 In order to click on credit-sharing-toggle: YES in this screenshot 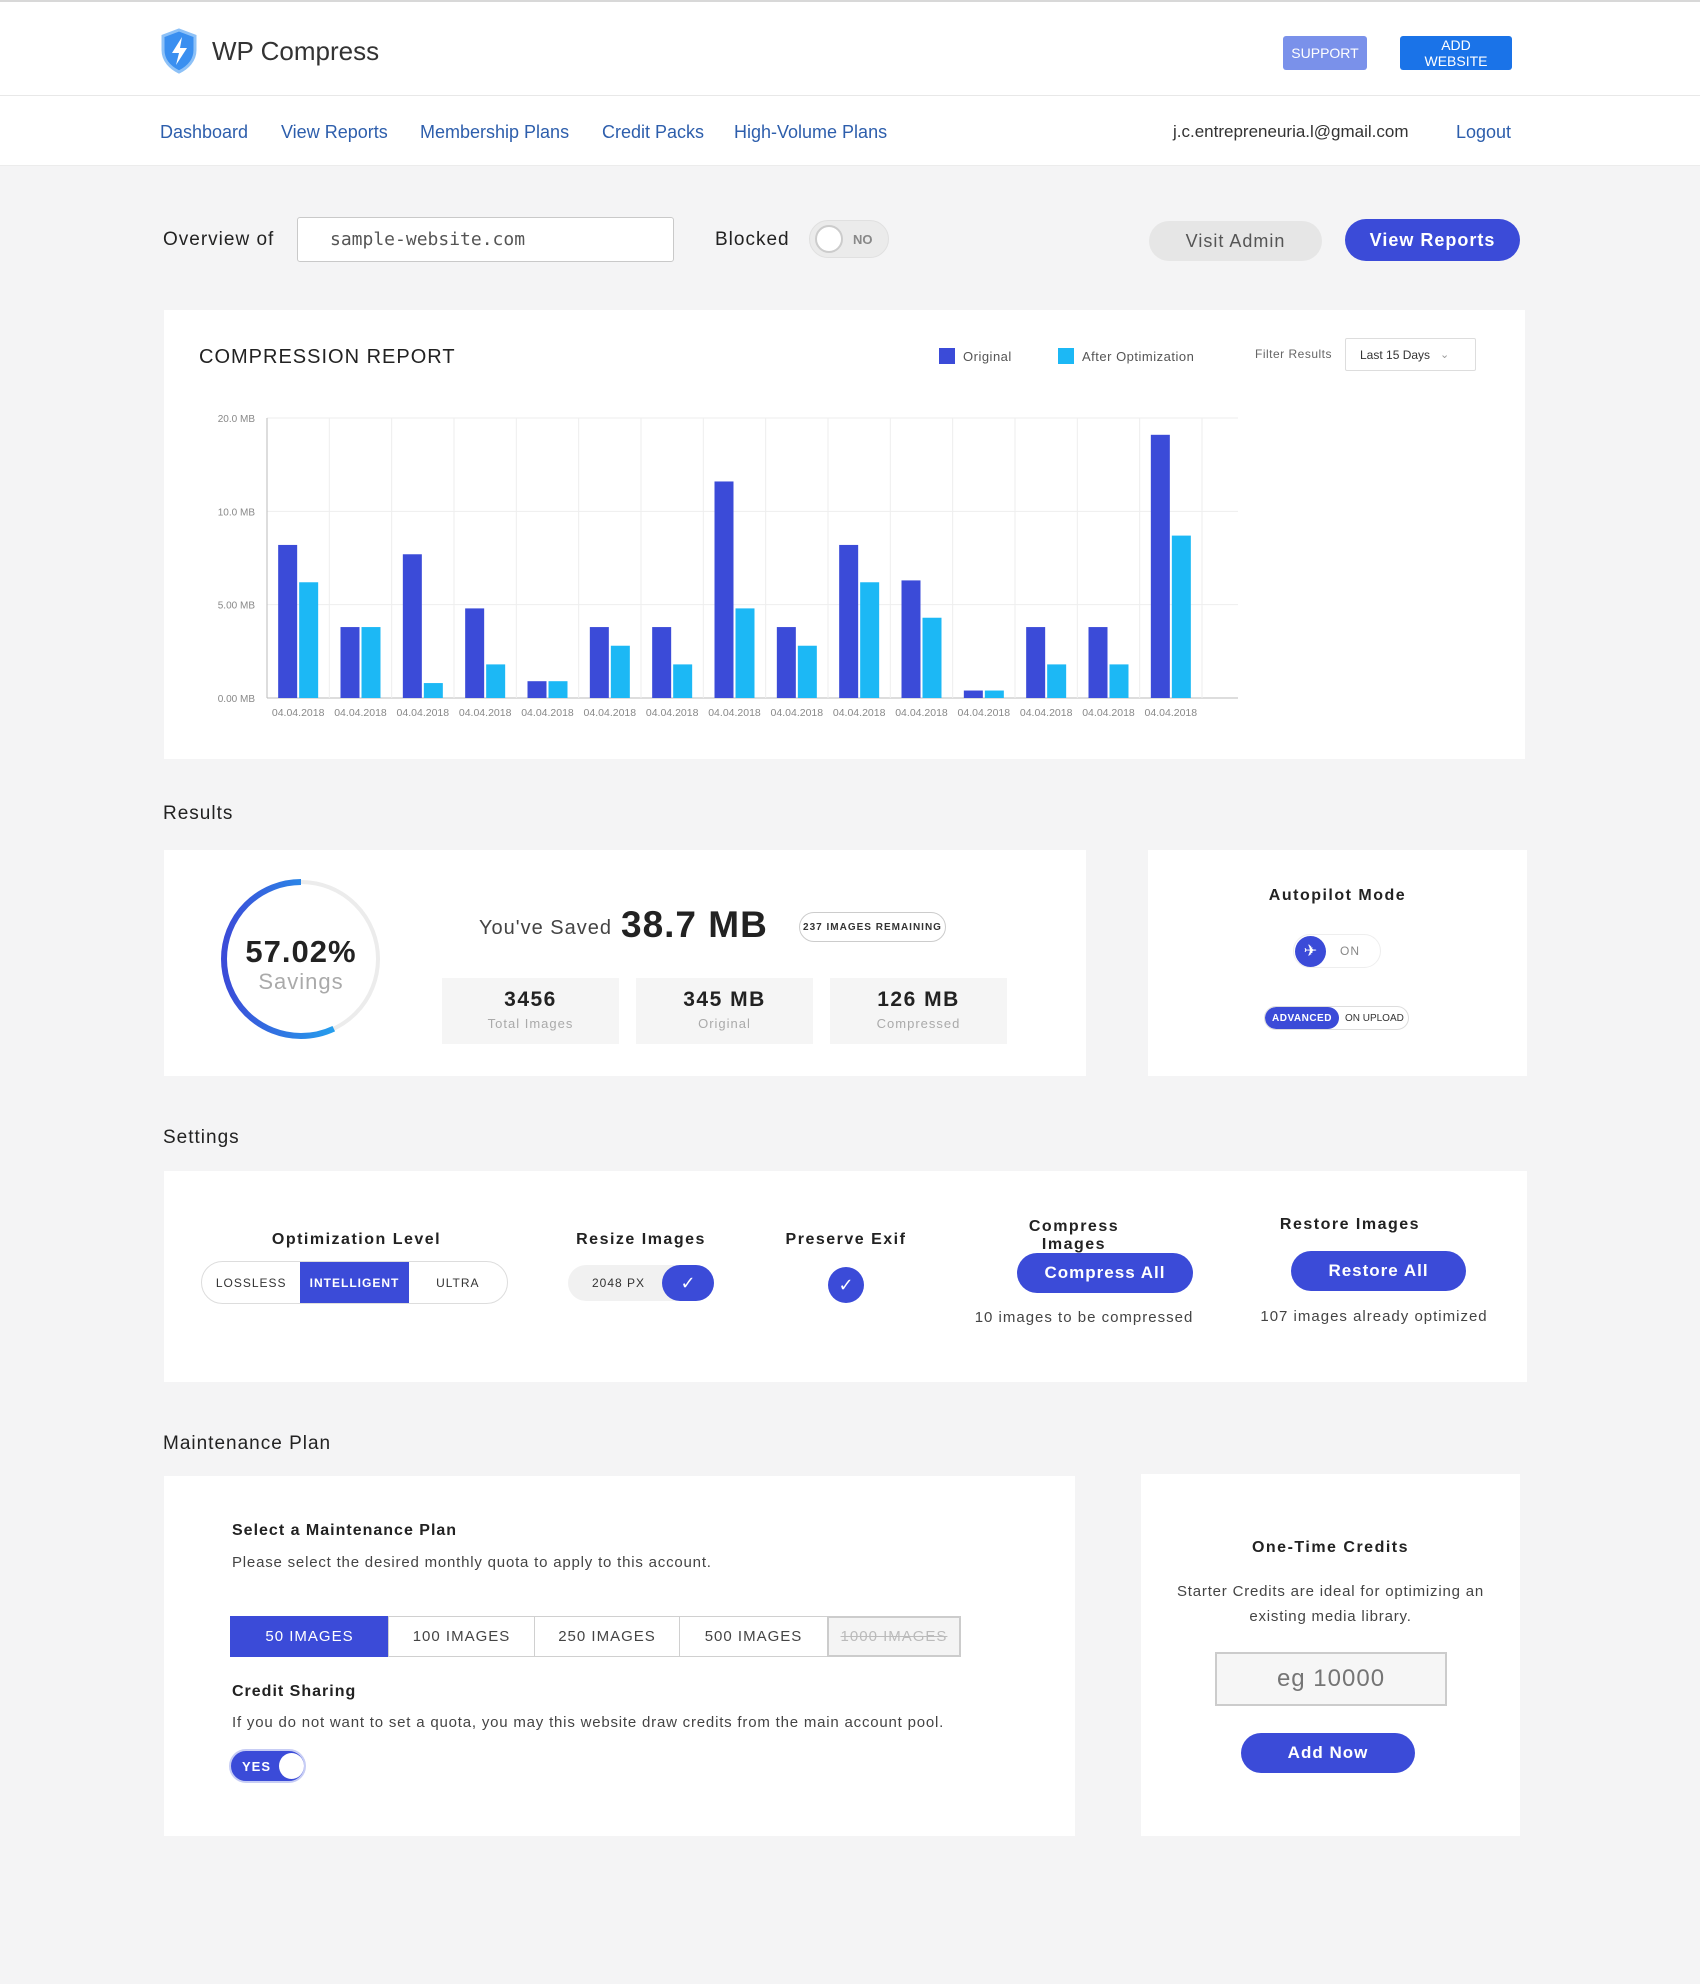, I will do `click(267, 1766)`.